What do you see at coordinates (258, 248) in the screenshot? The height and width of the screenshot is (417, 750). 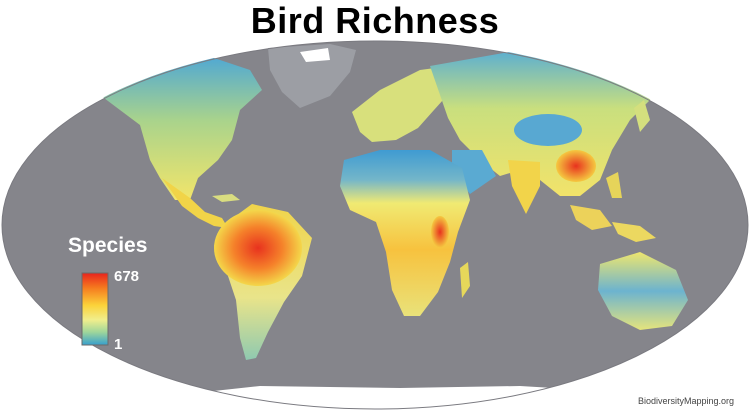 I see `amazon-hotspot` at bounding box center [258, 248].